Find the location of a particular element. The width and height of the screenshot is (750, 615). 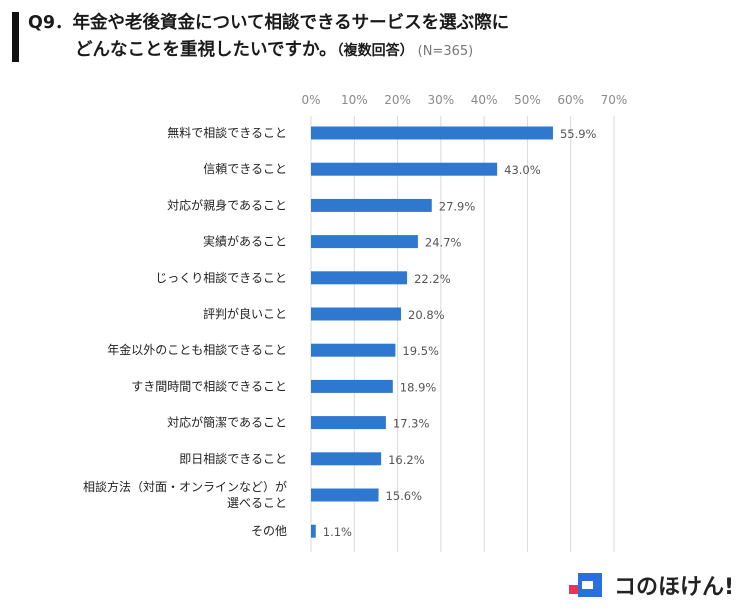

category-label: その他 is located at coordinates (269, 531).